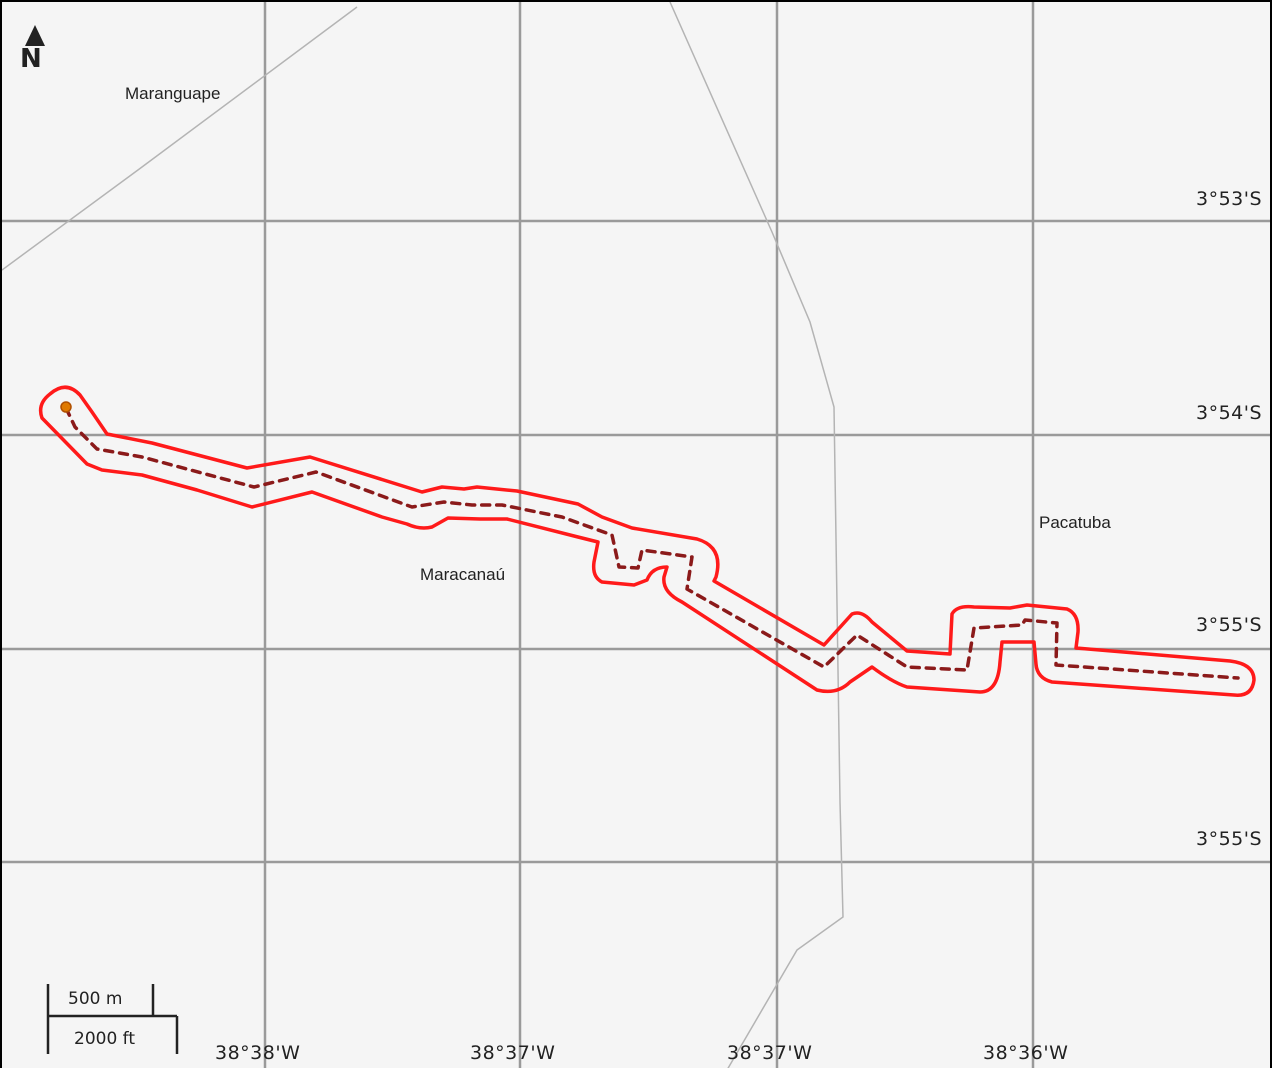  I want to click on route-start-marker, so click(66, 407).